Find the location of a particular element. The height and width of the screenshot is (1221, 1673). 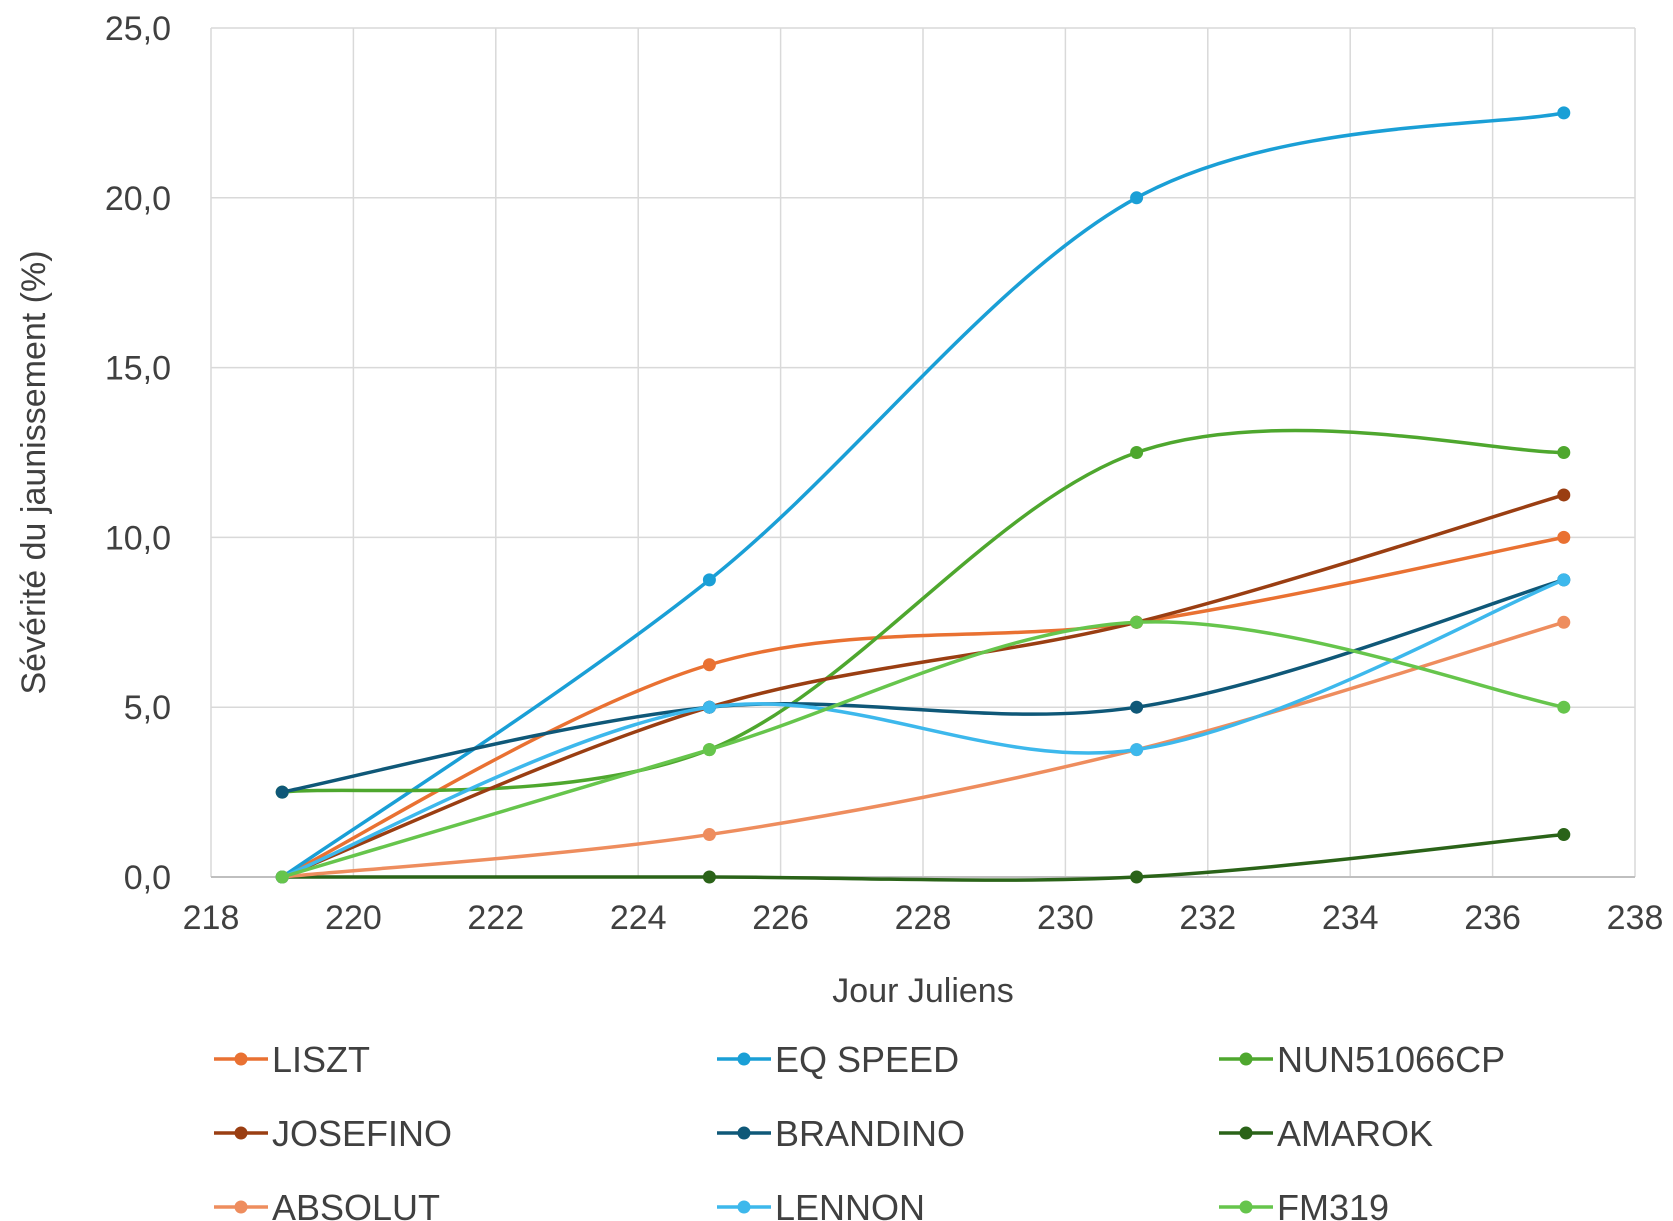

legend-item-josefino: JOSEFINO is located at coordinates (333, 1133).